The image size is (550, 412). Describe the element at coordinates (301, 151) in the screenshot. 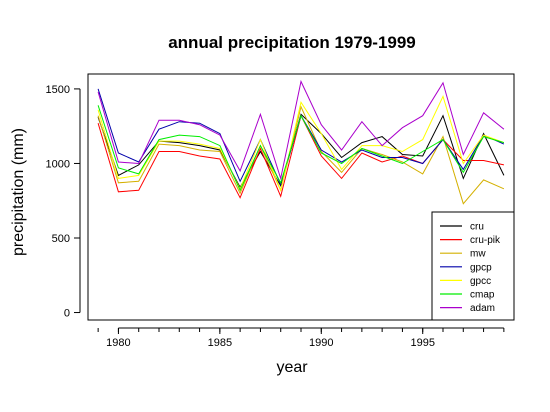

I see `series-line-cru` at that location.